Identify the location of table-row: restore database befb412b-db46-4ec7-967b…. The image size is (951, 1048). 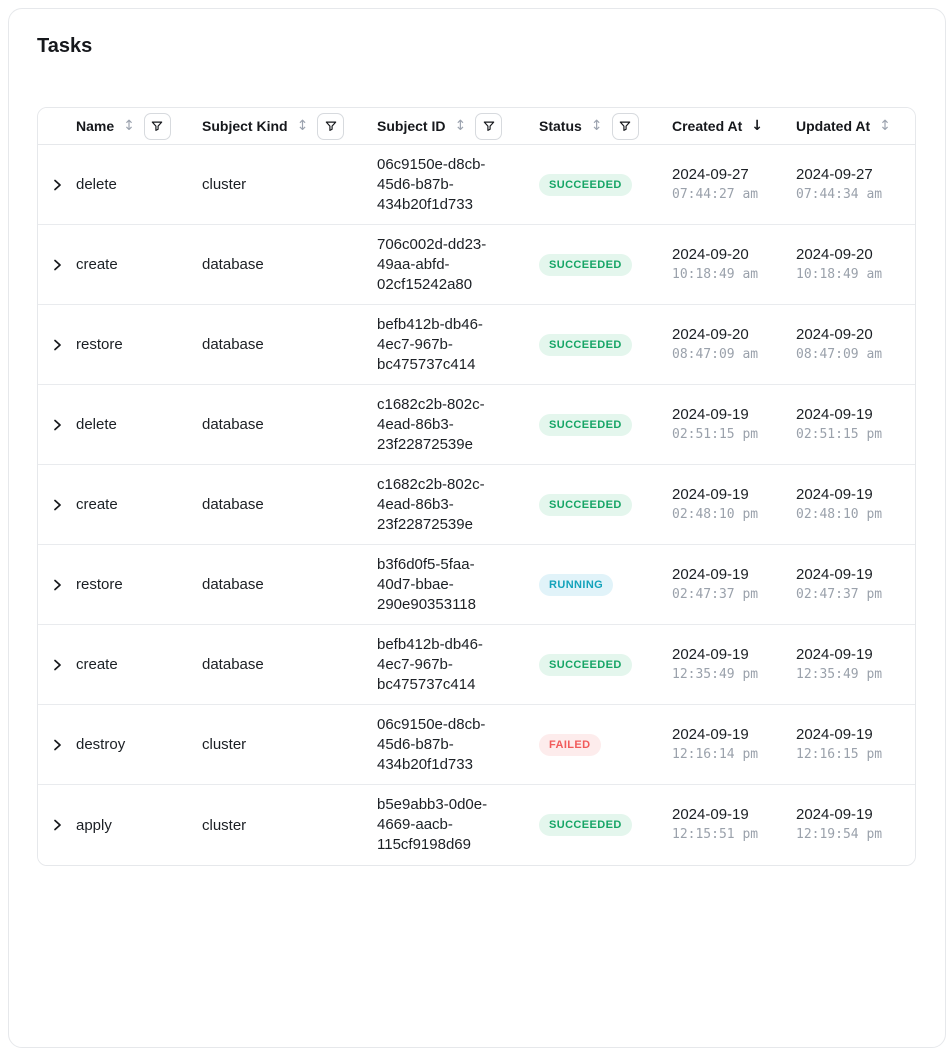
(476, 345).